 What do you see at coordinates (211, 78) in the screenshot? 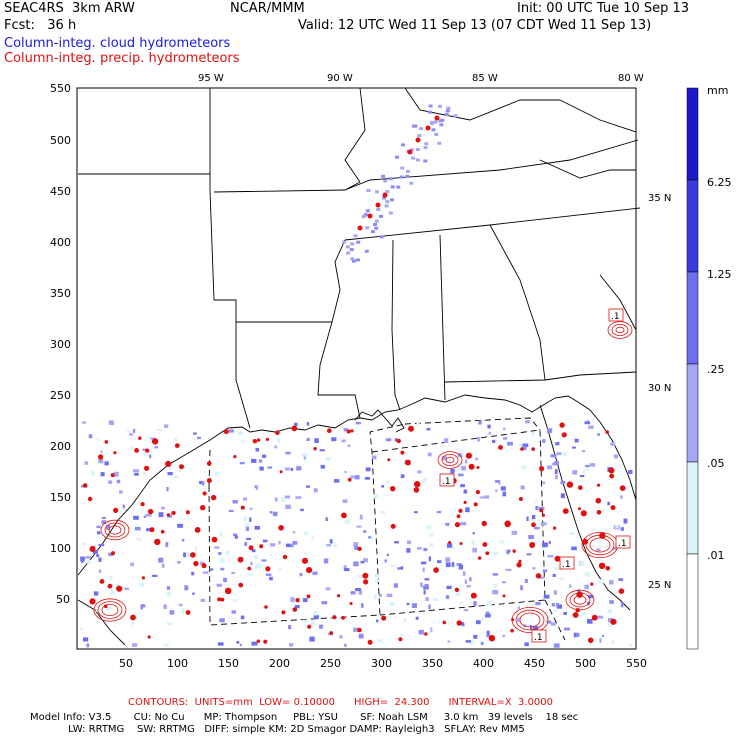
I see `lon-label-95w: 95 W` at bounding box center [211, 78].